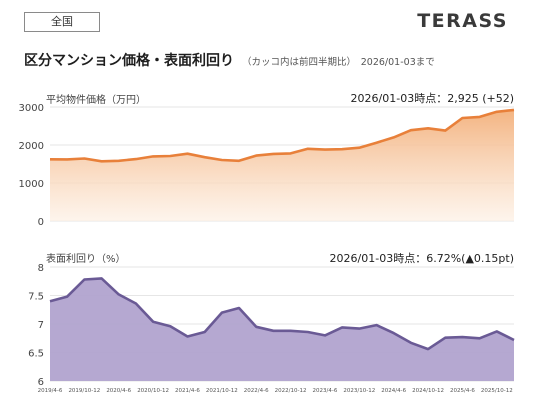  I want to click on x-tick-label: 2019/10-12, so click(84, 391).